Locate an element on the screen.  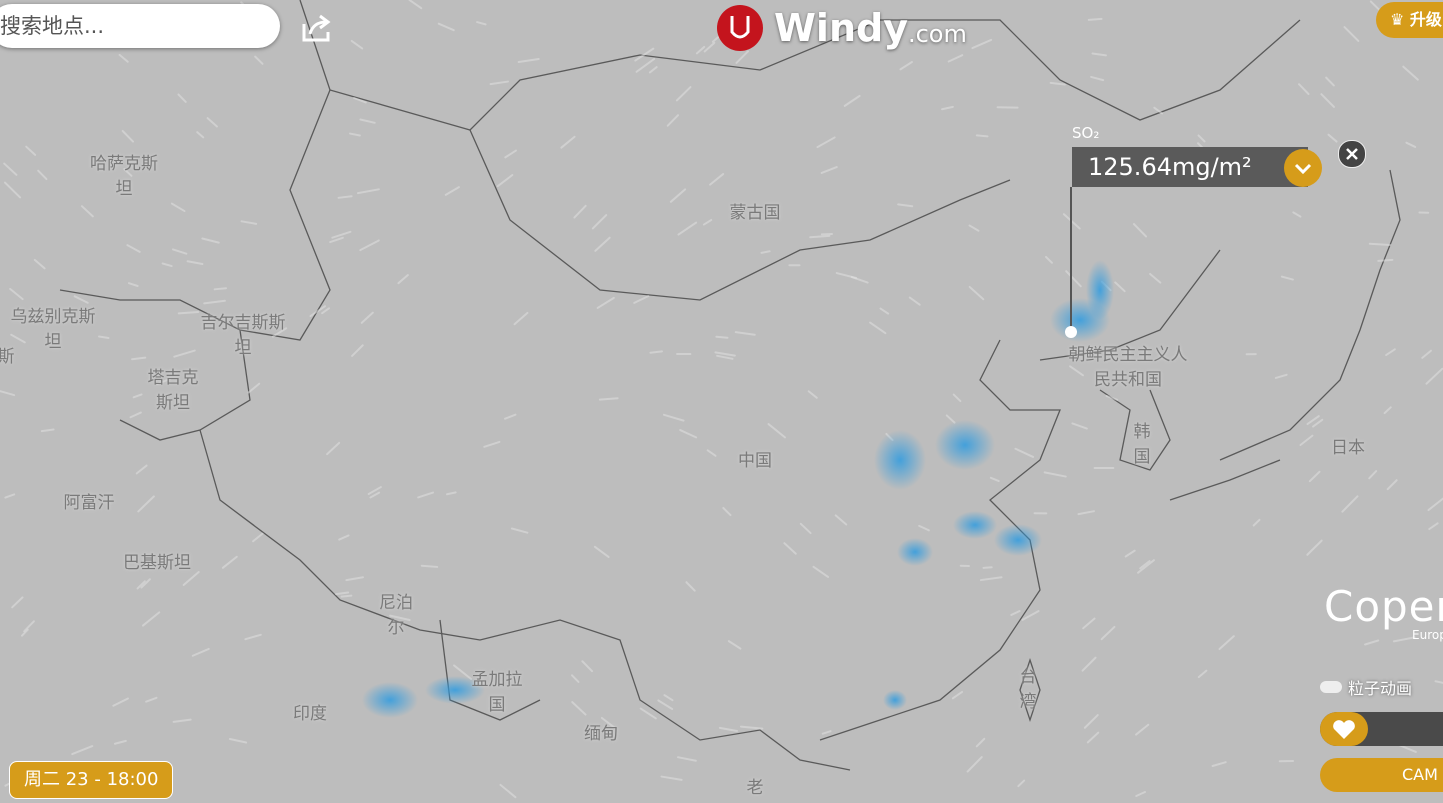
map-label-line: 老 is located at coordinates (755, 788).